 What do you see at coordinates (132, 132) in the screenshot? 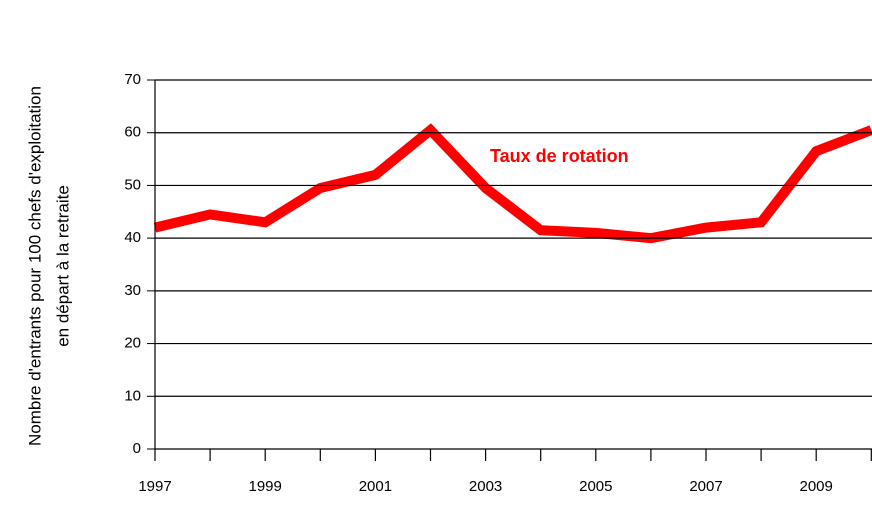
I see `y-tick-label: 60` at bounding box center [132, 132].